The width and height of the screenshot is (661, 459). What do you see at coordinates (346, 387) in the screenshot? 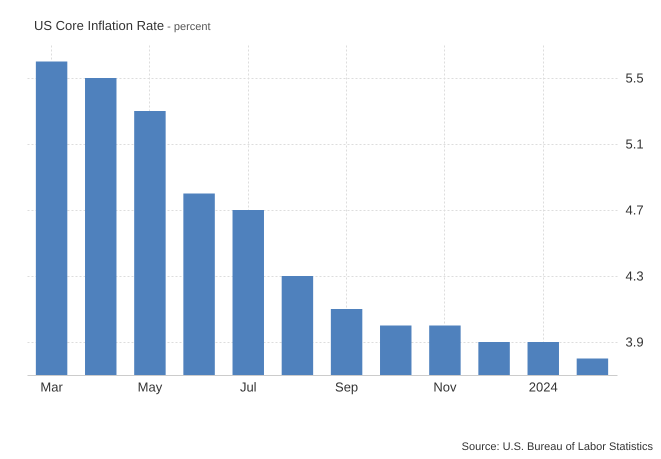
I see `x-tick-label: Sep` at bounding box center [346, 387].